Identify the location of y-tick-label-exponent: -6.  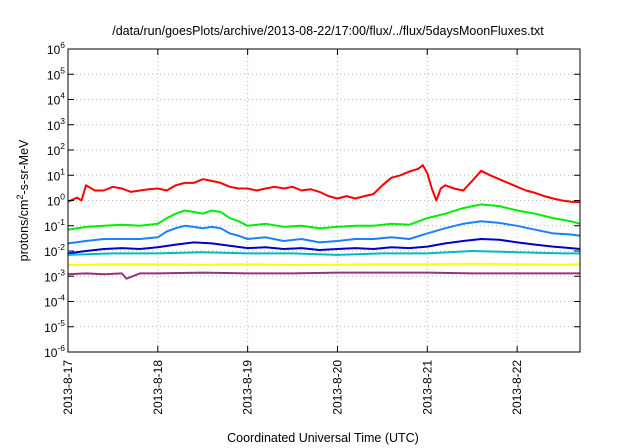
(61, 348).